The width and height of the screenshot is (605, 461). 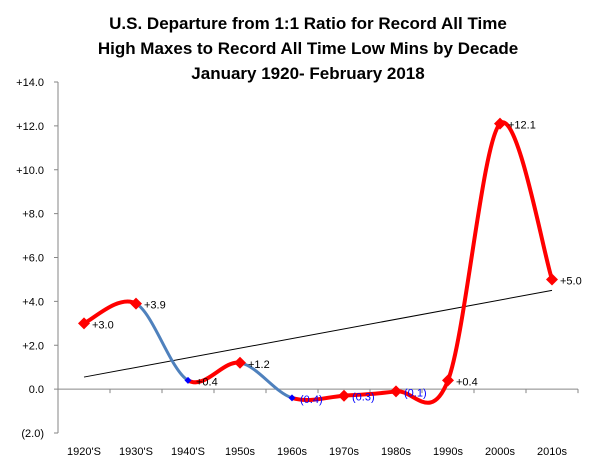 I want to click on y-tick-label: +12.0, so click(x=30, y=127).